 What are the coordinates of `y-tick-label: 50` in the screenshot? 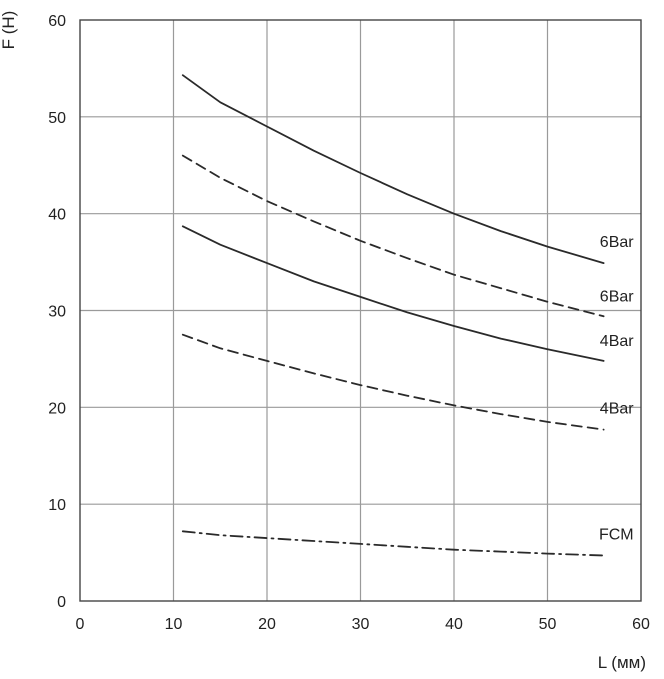 It's located at (57, 118).